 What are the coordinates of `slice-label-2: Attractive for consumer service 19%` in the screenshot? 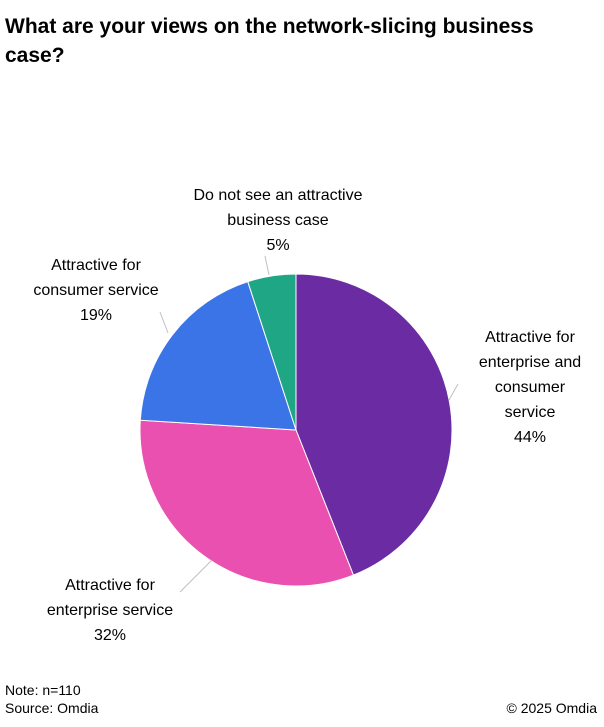 It's located at (95, 290).